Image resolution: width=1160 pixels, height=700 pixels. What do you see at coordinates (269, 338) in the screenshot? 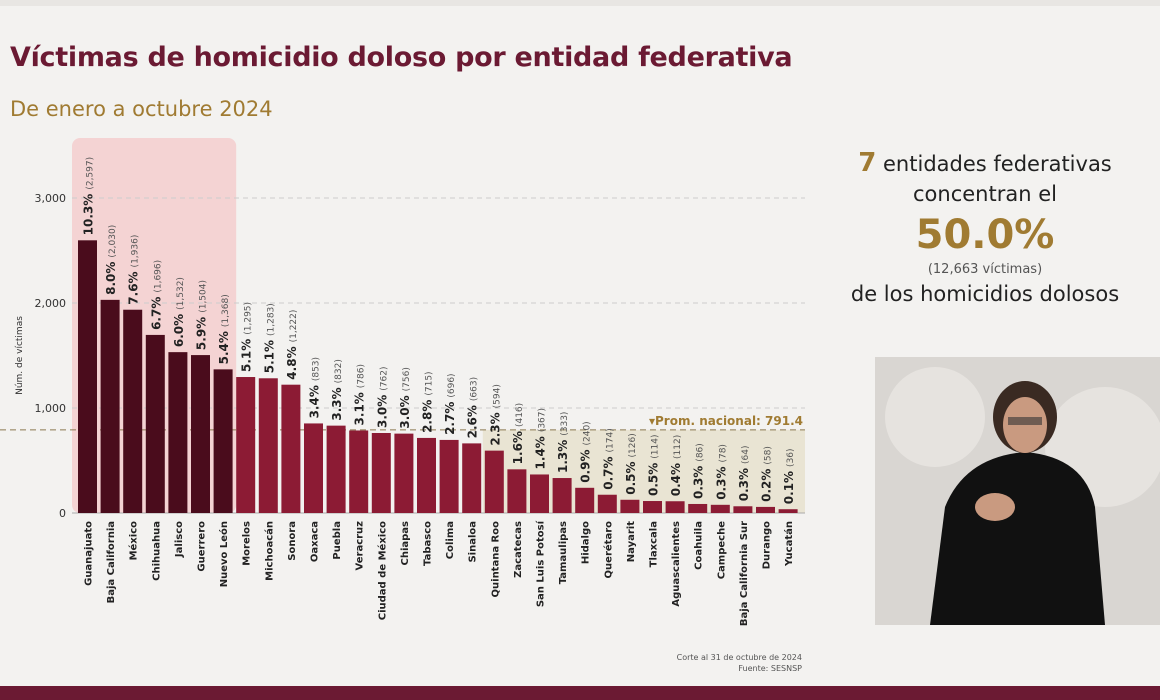
I see `bar-data-label: 5.1% (1,283)` at bounding box center [269, 338].